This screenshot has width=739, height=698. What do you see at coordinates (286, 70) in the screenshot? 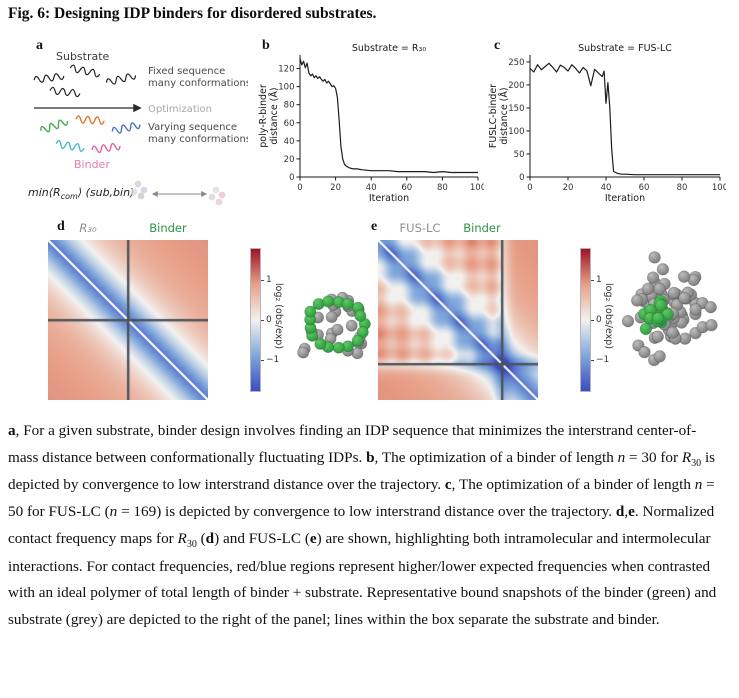
I see `y-tick-label: 120` at bounding box center [286, 70].